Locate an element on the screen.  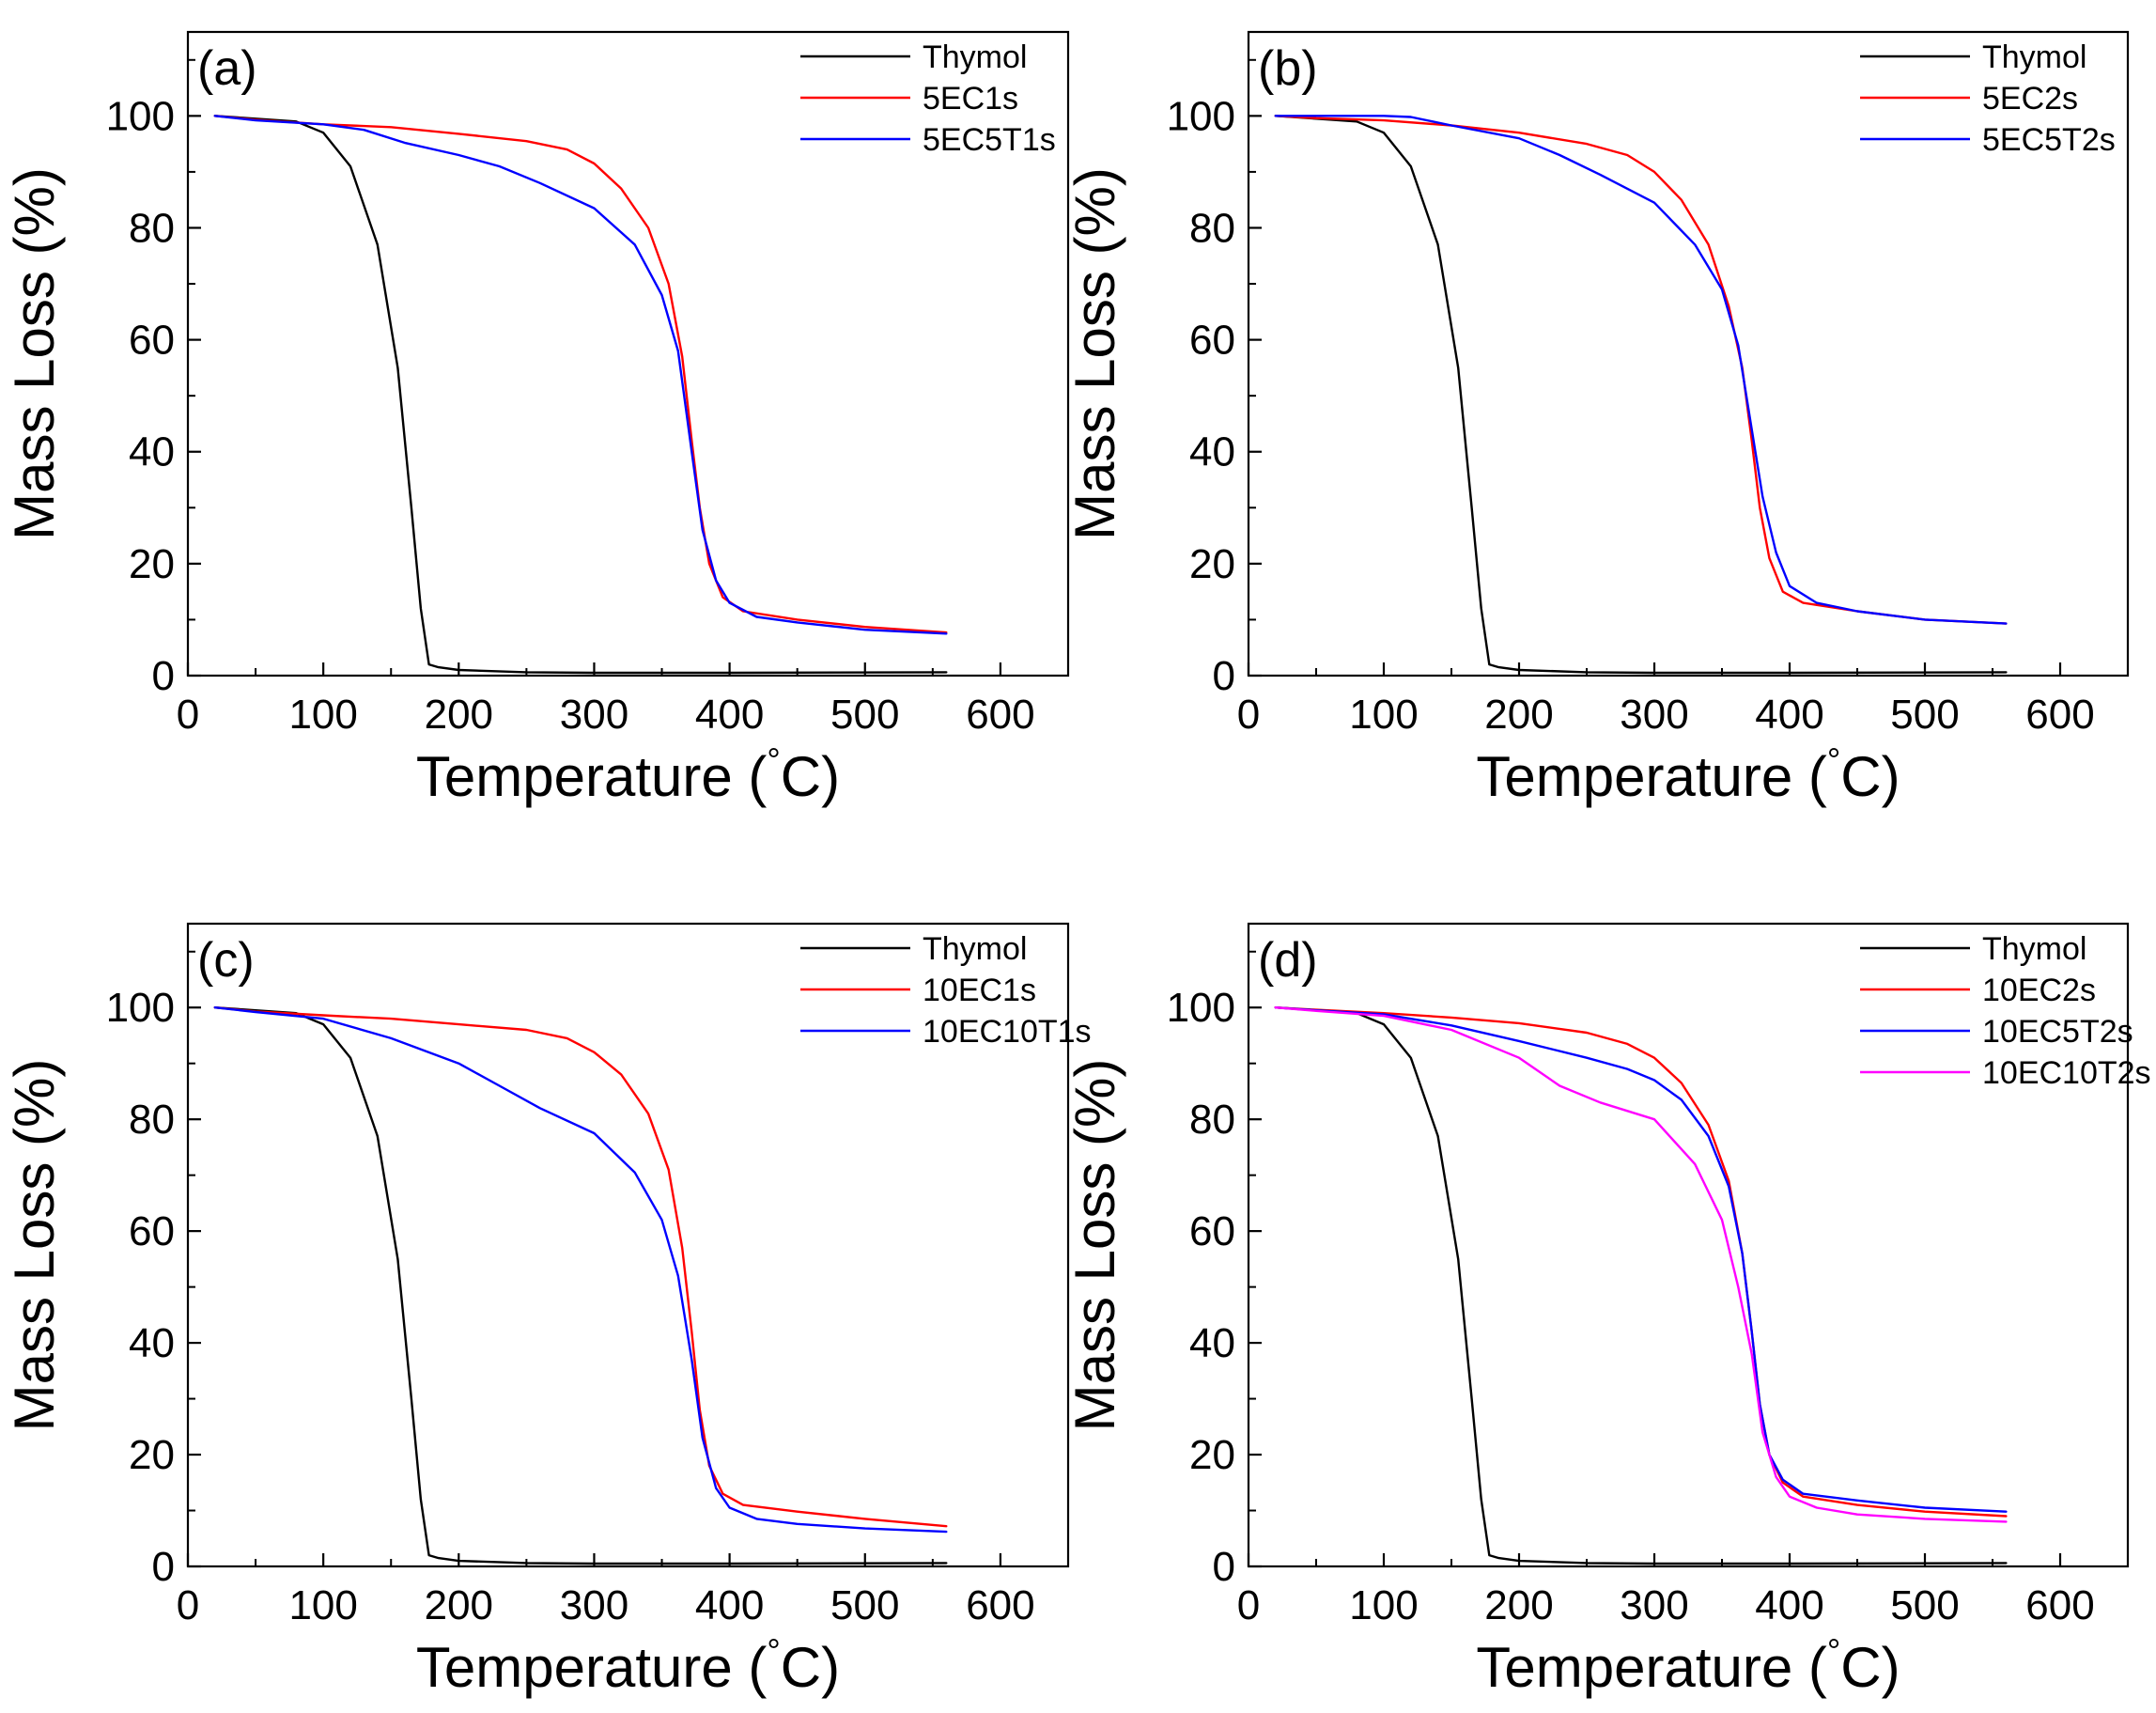
series-line-10EC5T2s is located at coordinates (1641, 1259).